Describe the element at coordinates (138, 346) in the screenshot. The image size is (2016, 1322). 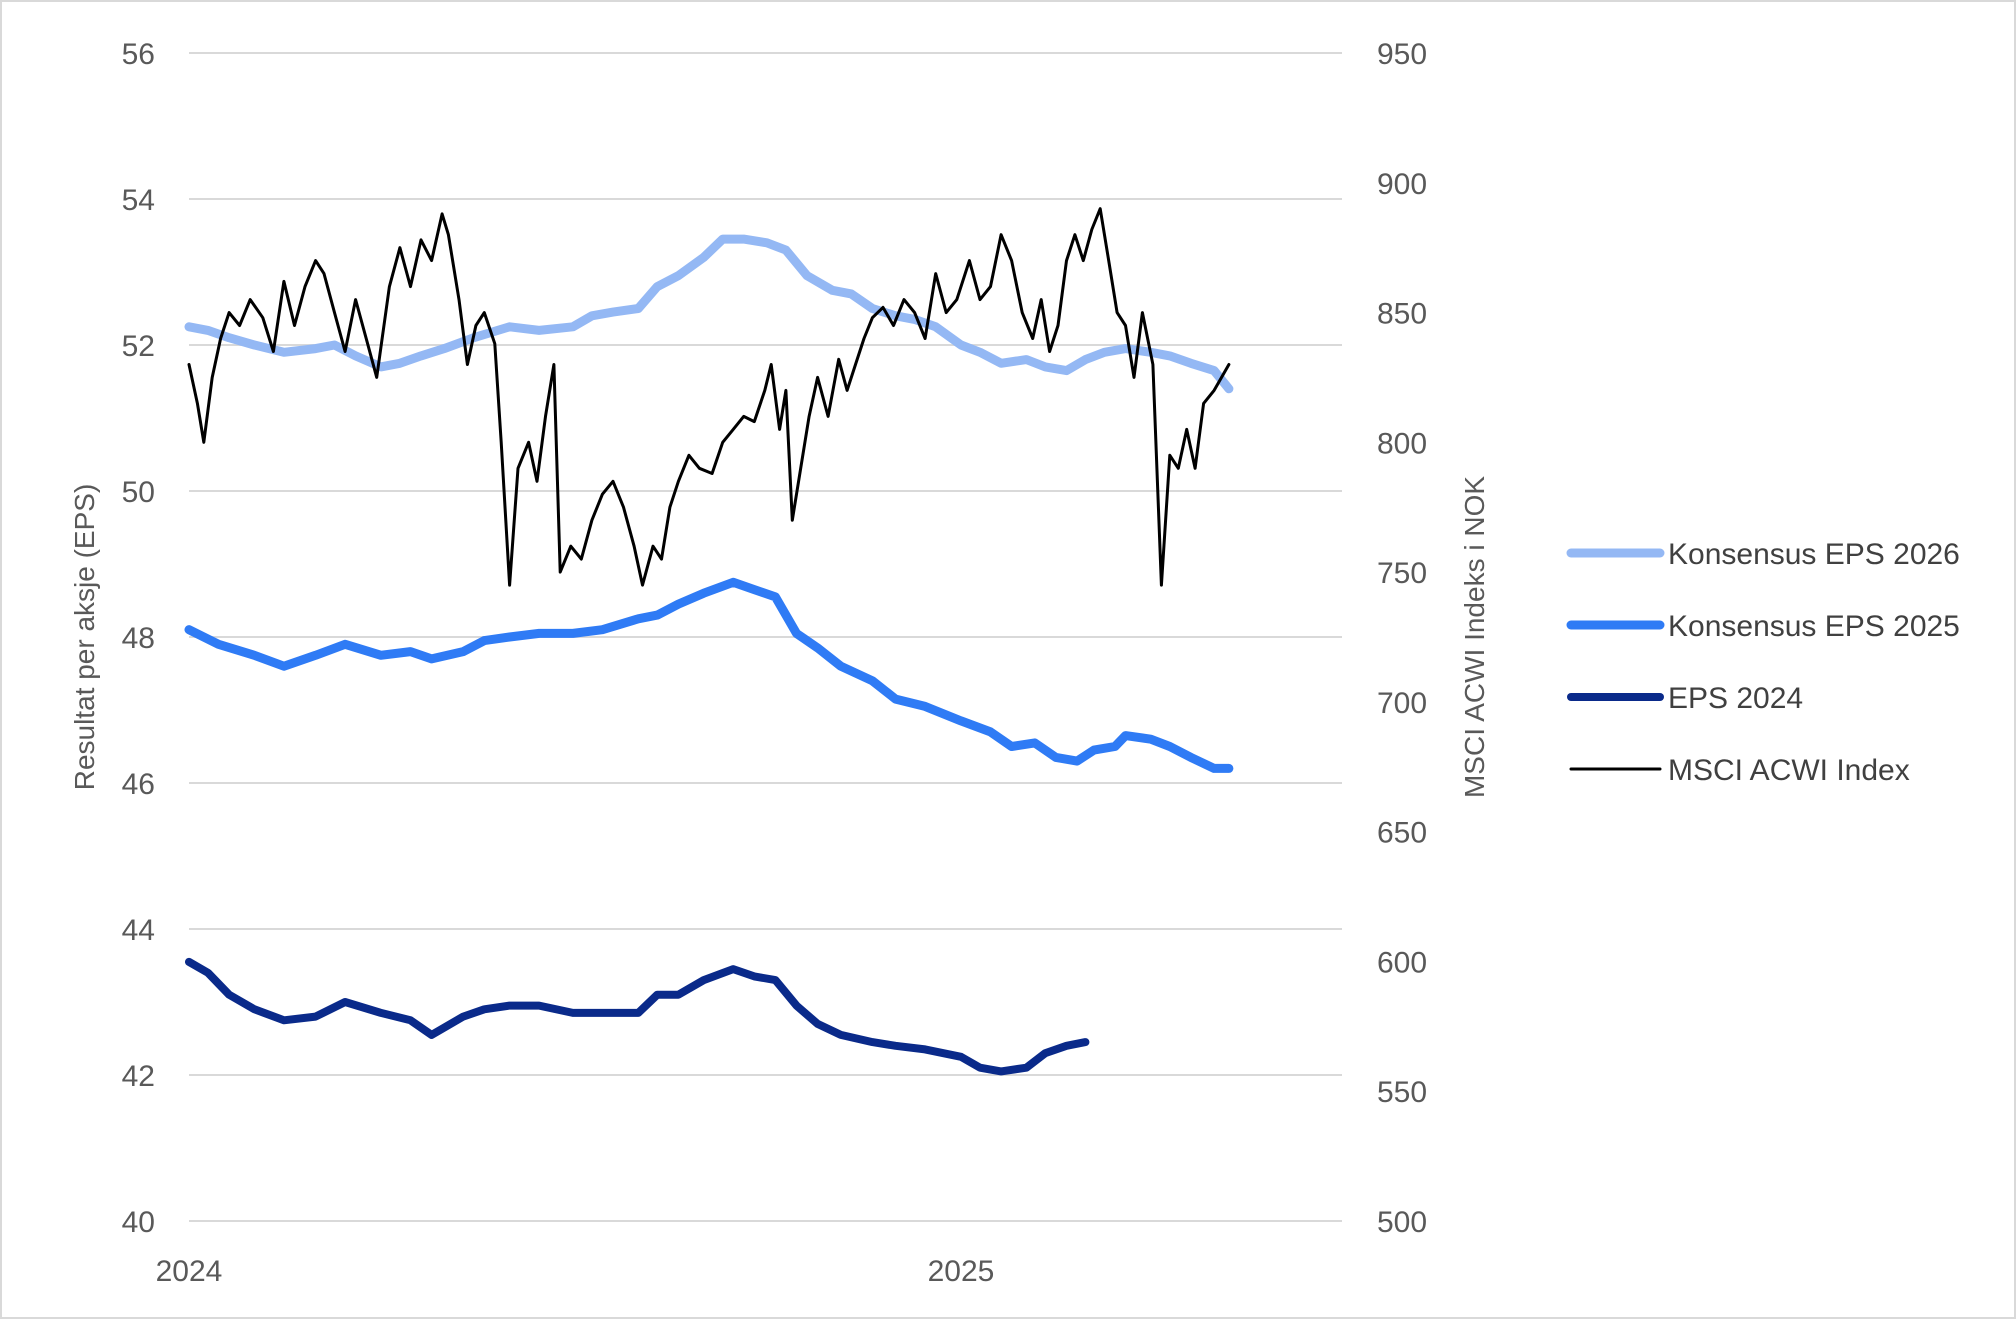
I see `left-tick-label: 52` at that location.